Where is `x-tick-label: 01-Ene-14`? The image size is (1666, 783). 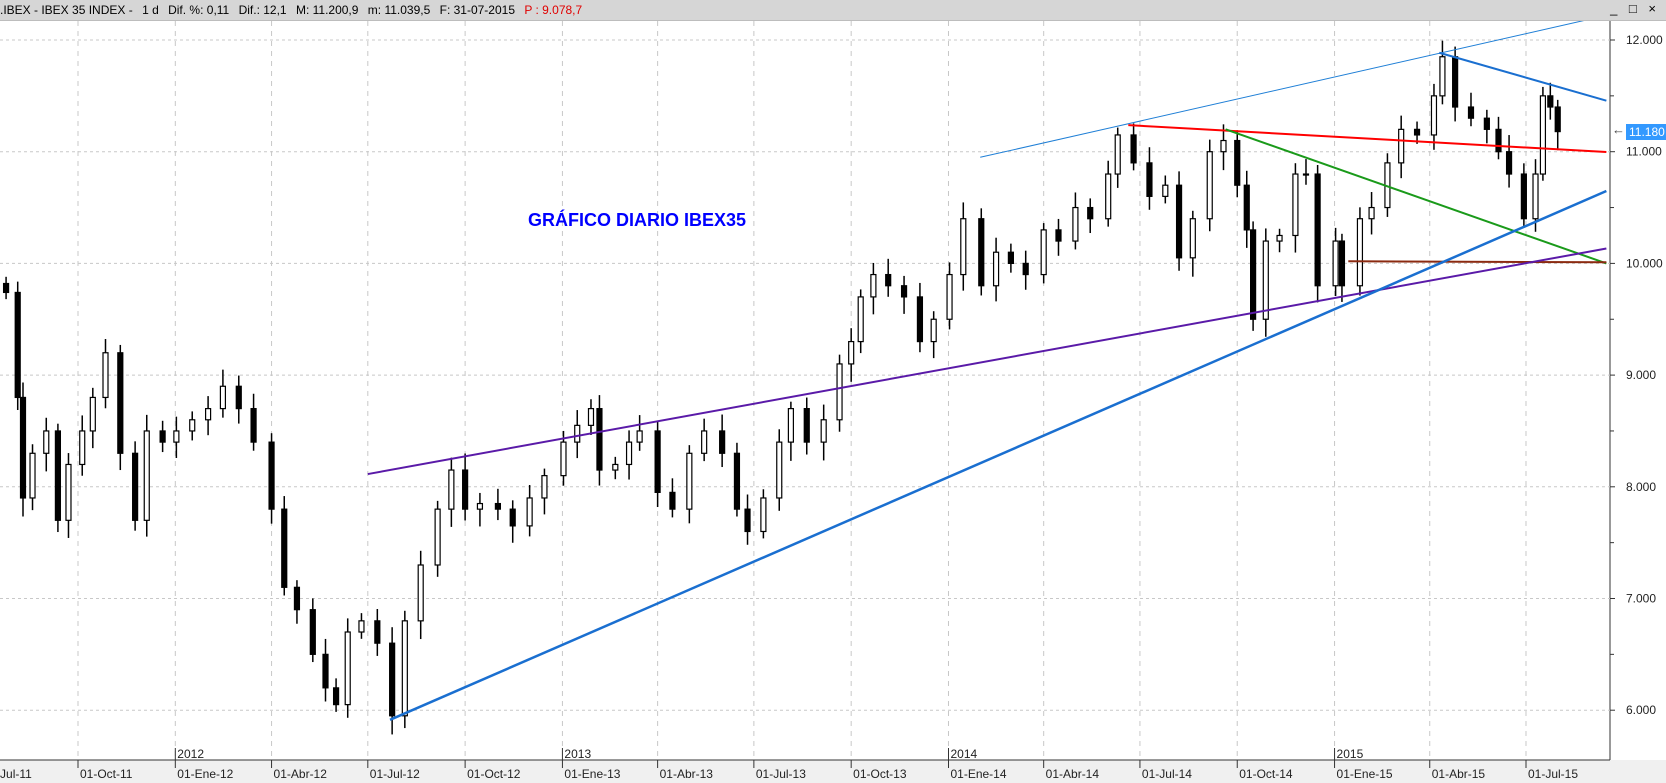 x-tick-label: 01-Ene-14 is located at coordinates (978, 774).